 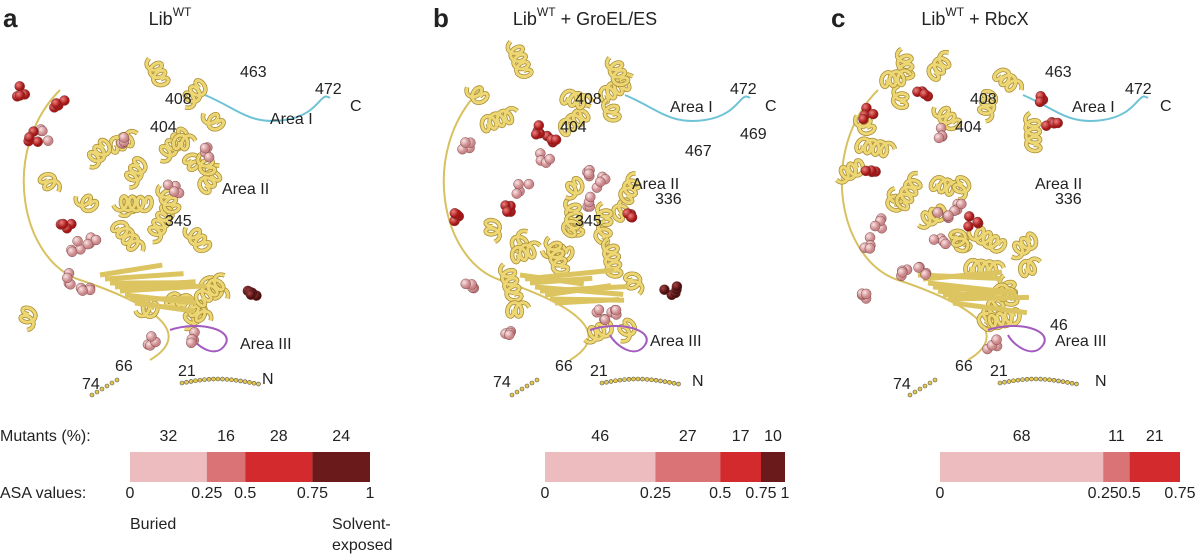 What do you see at coordinates (45, 436) in the screenshot?
I see `mutants-label: Mutants (%):` at bounding box center [45, 436].